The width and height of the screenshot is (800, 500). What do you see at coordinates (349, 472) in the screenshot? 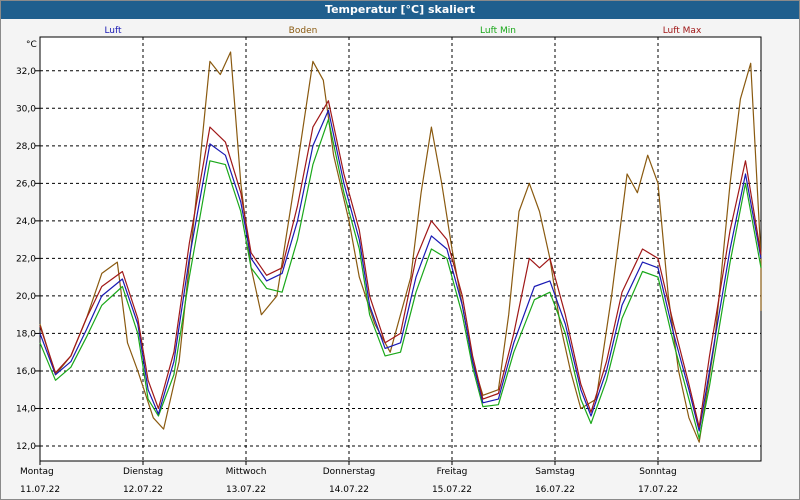
I see `x-tick-weekday: Donnerstag` at bounding box center [349, 472].